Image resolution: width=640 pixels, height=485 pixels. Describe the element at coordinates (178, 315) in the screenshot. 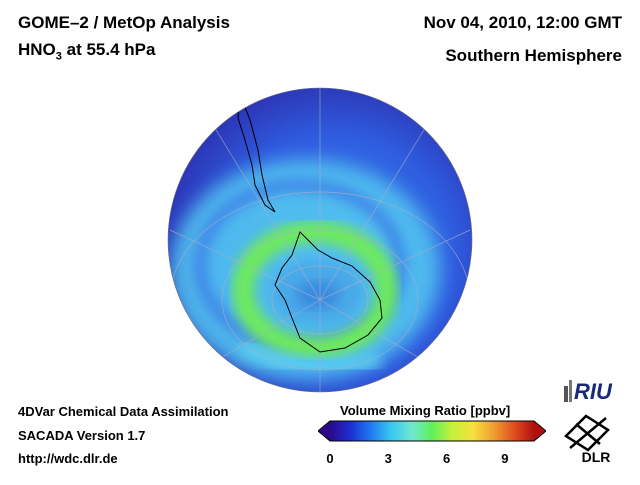

I see `australia-coastline` at that location.